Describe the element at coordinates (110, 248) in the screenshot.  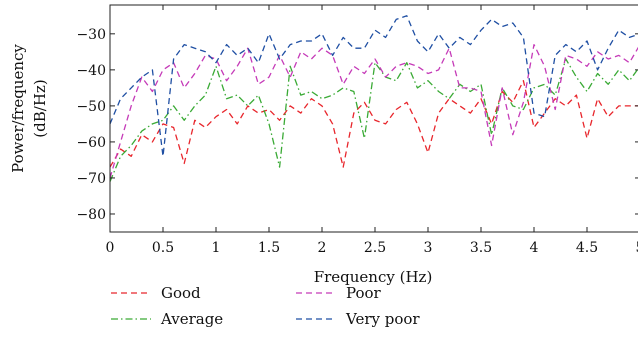
I see `x-tick-label: 0` at that location.